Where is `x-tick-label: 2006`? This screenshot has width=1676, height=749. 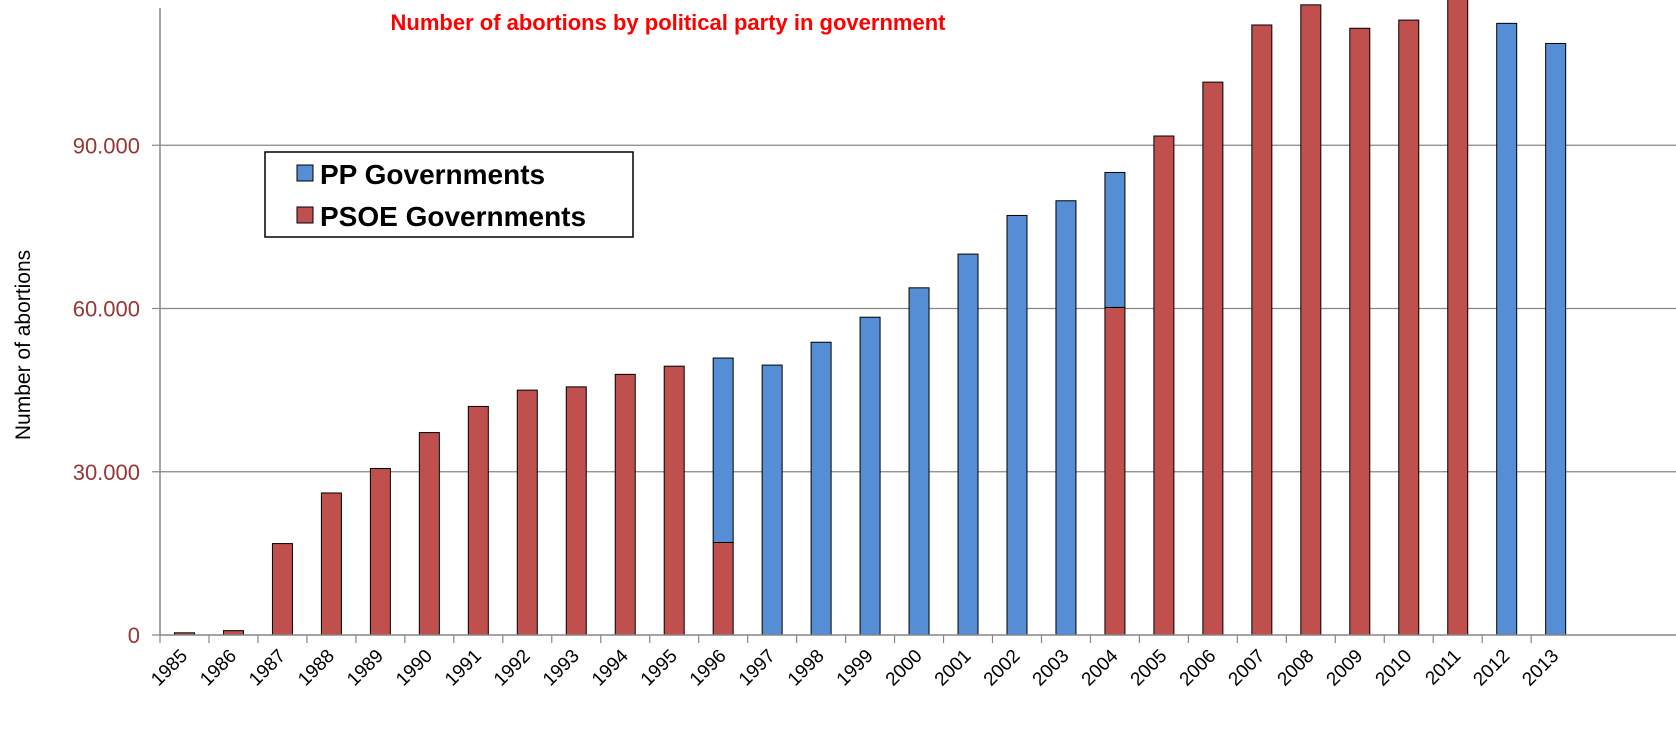 x-tick-label: 2006 is located at coordinates (1198, 668).